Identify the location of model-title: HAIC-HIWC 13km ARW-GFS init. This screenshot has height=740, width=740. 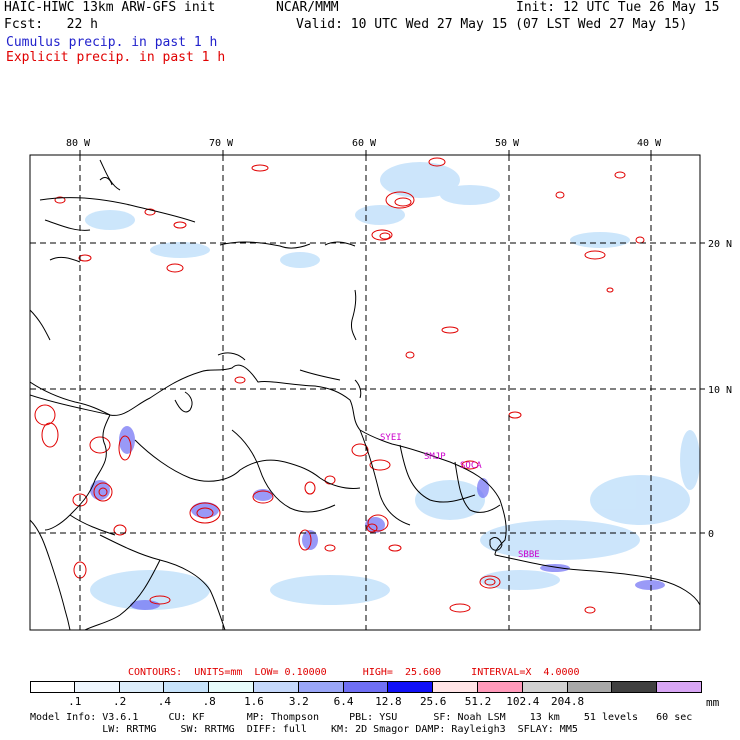
(110, 7).